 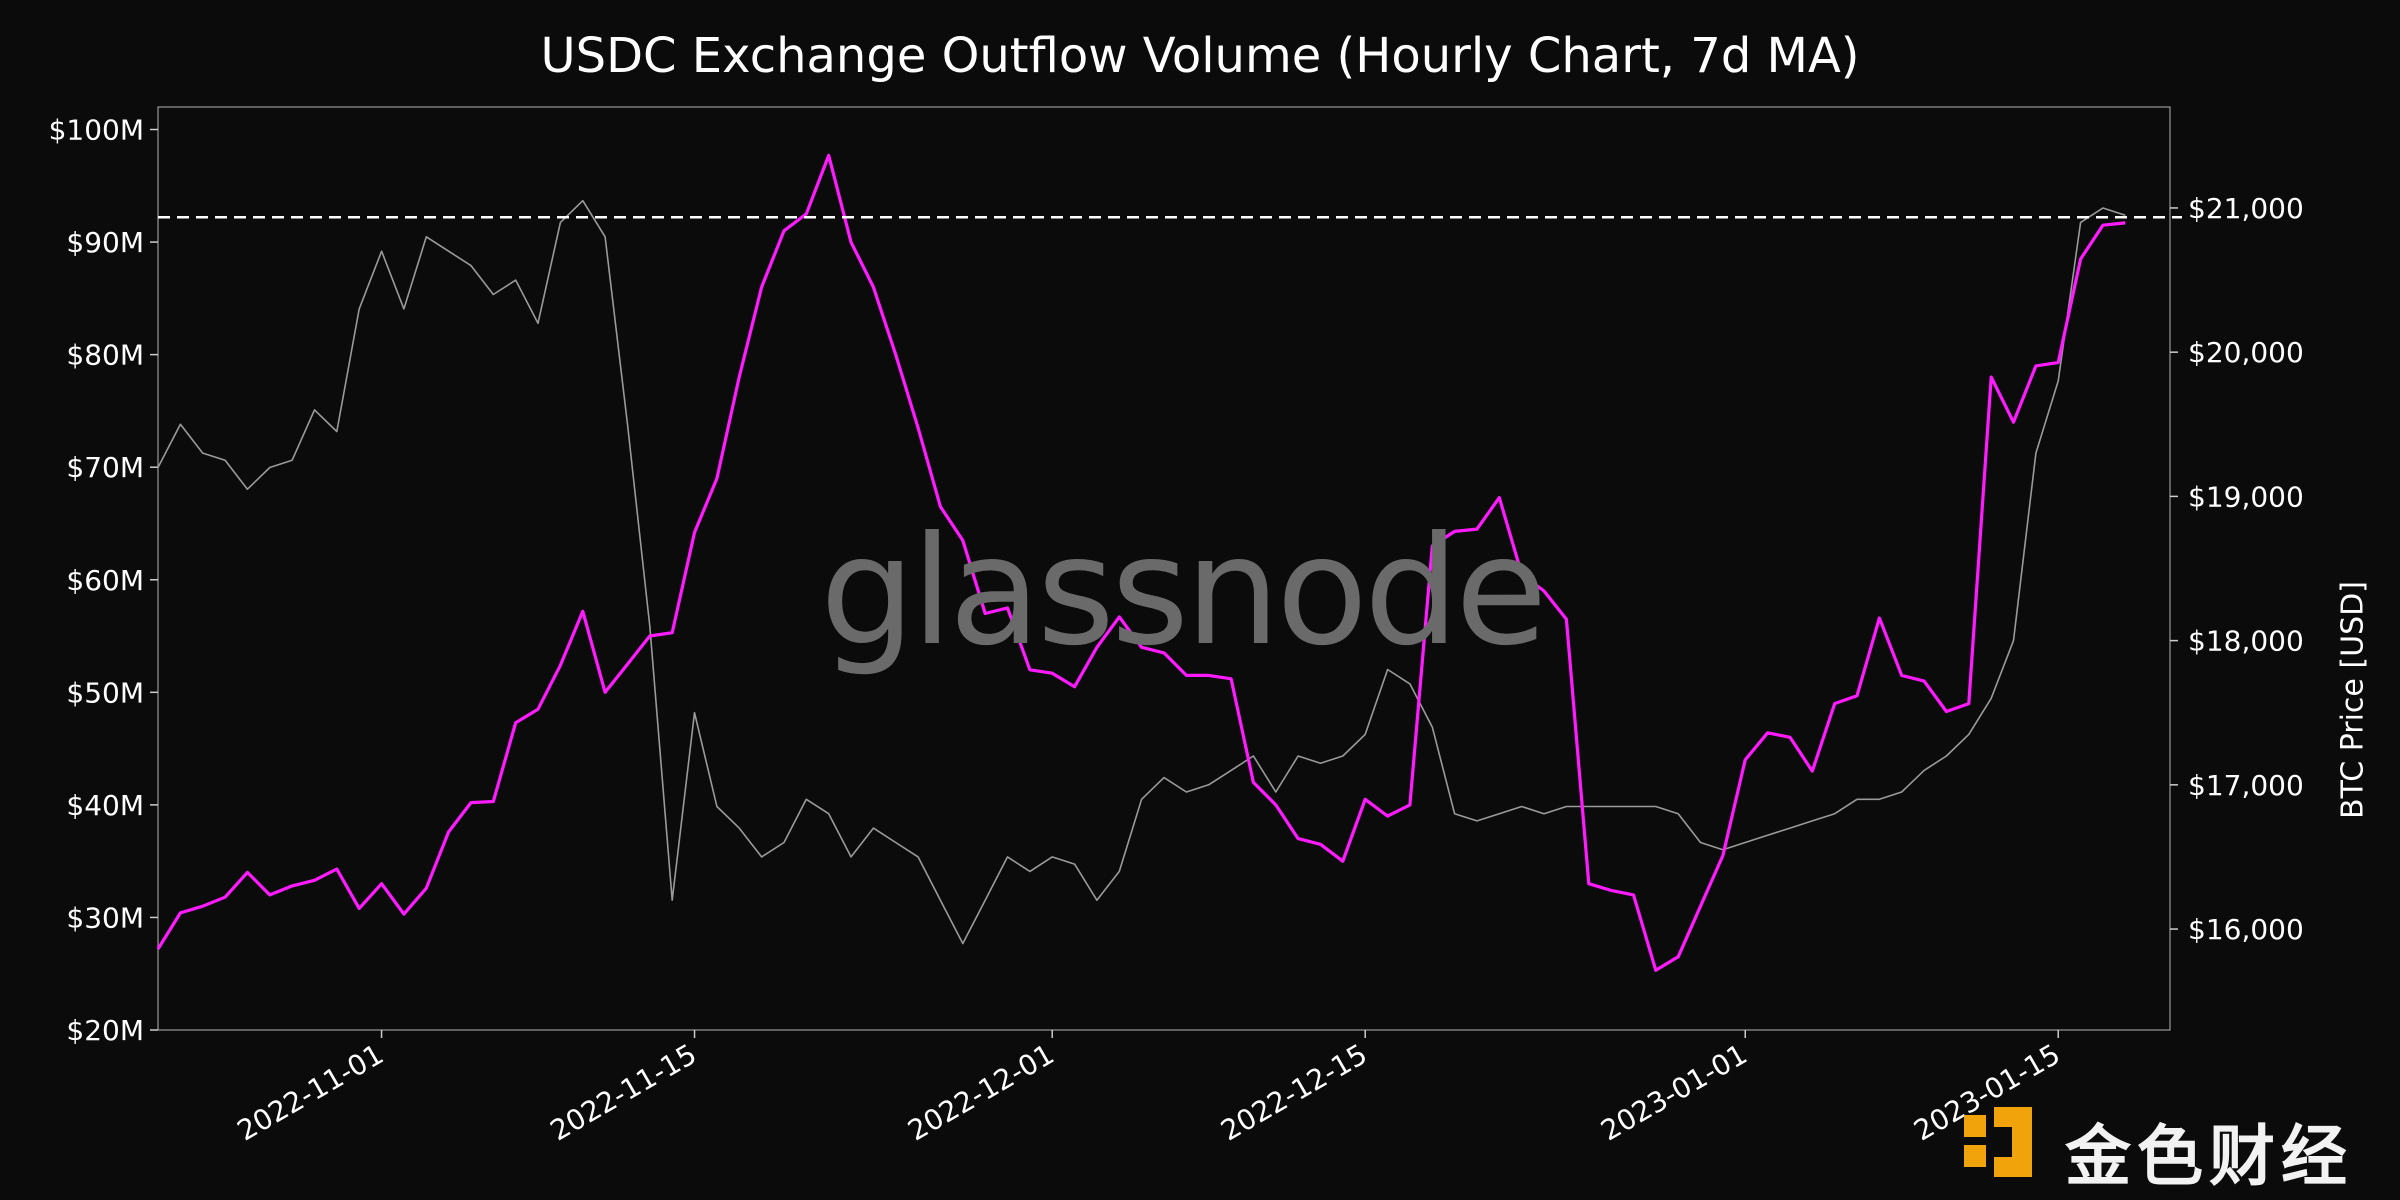 What do you see at coordinates (105, 1030) in the screenshot?
I see `y-left-tick-label: $20M` at bounding box center [105, 1030].